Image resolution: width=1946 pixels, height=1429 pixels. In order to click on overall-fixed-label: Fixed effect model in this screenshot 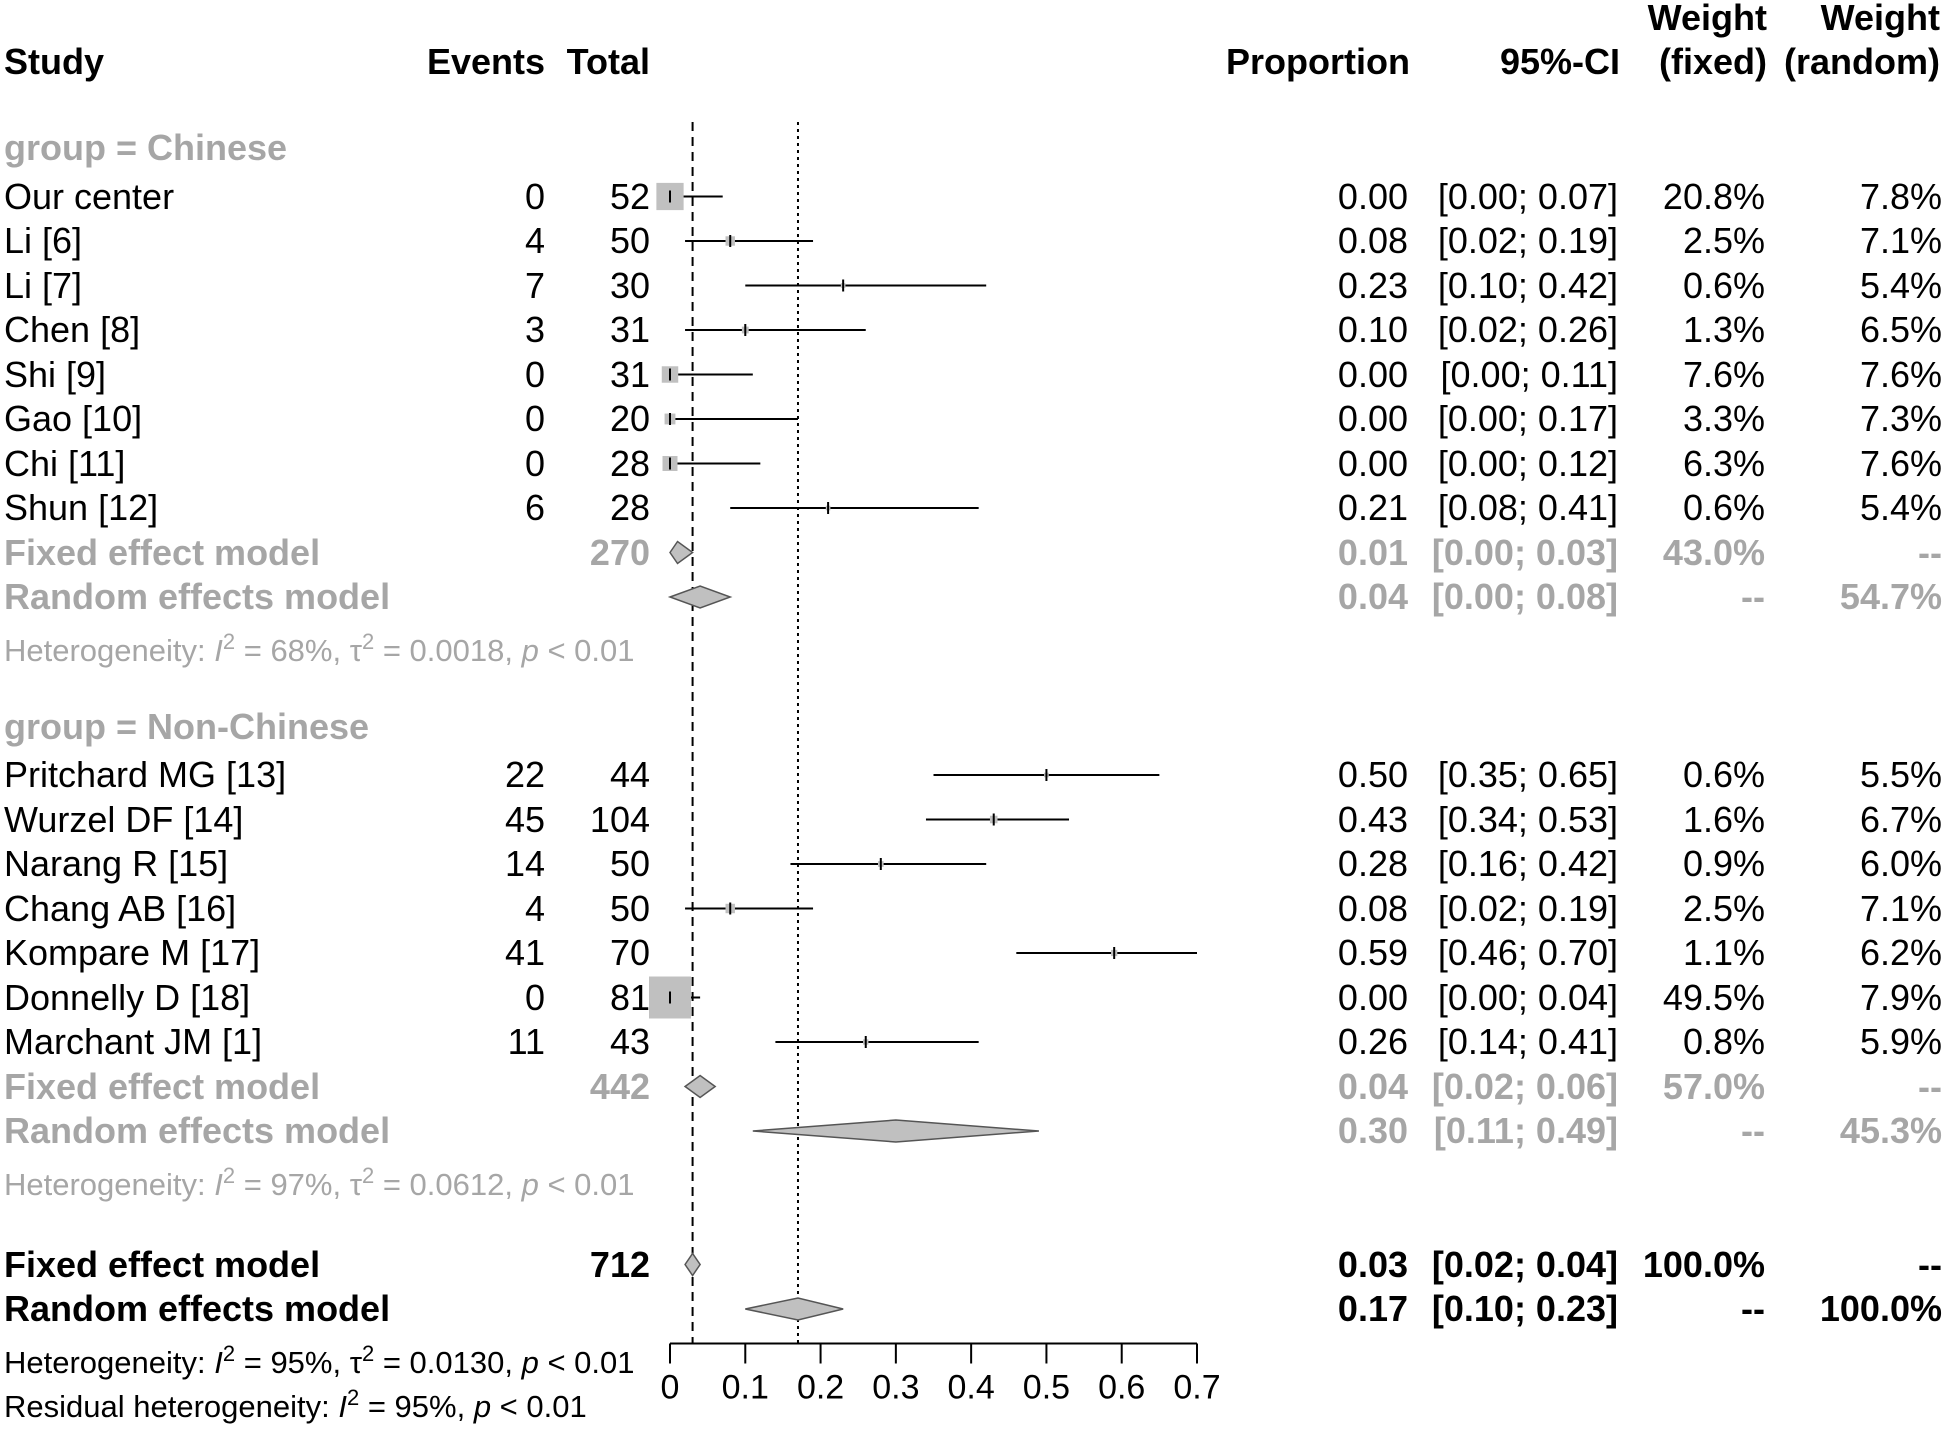, I will do `click(162, 1264)`.